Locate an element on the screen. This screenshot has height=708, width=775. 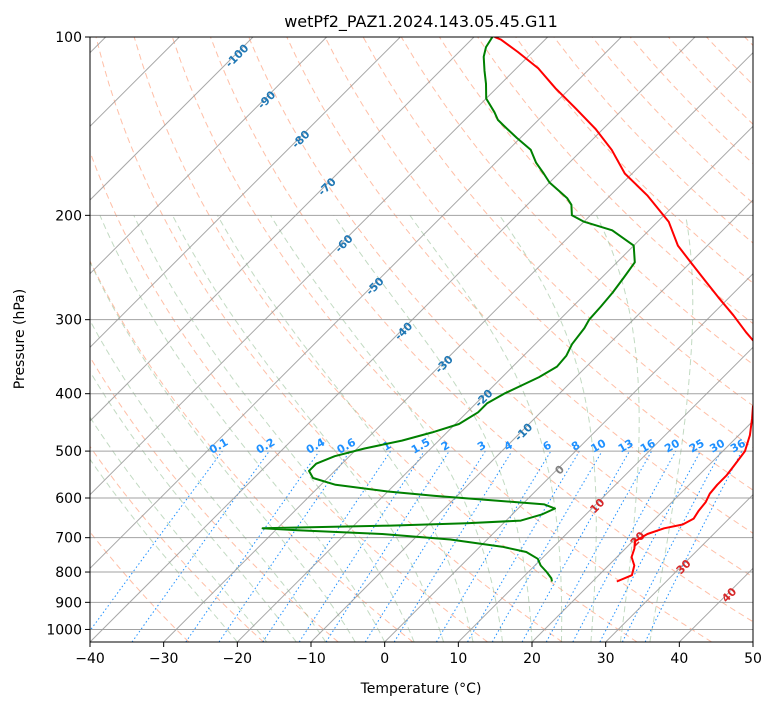
y-tick-label: 1000 is located at coordinates (64, 630).